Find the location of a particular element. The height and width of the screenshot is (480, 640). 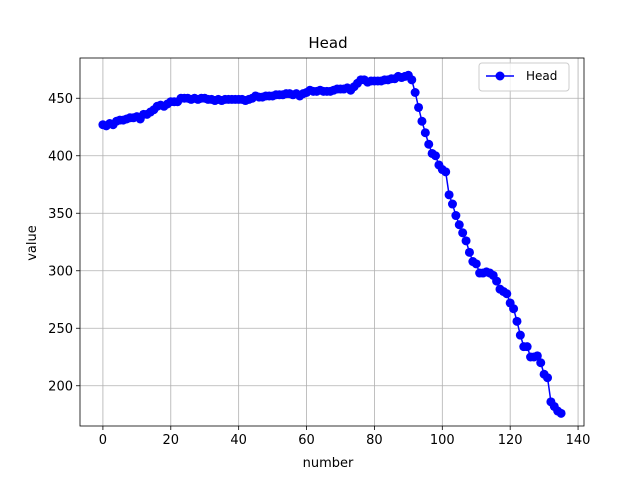

y-tick-label: 350 is located at coordinates (60, 214).